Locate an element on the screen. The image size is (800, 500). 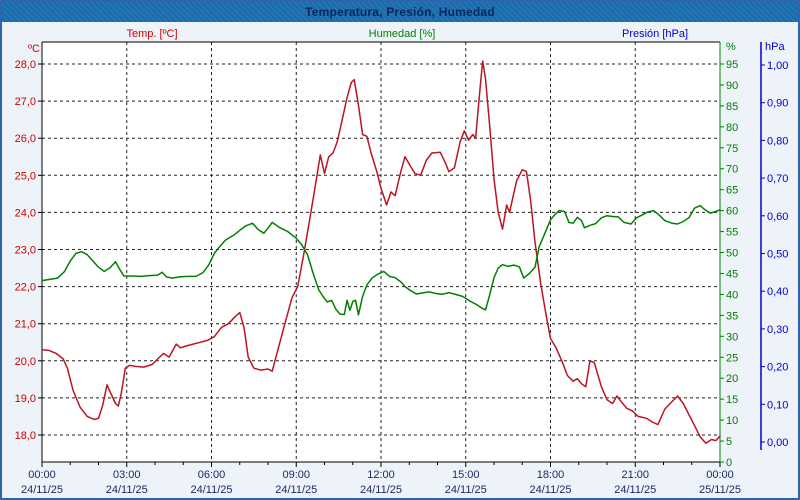
temp-tick-label: 18,0 is located at coordinates (25, 436).